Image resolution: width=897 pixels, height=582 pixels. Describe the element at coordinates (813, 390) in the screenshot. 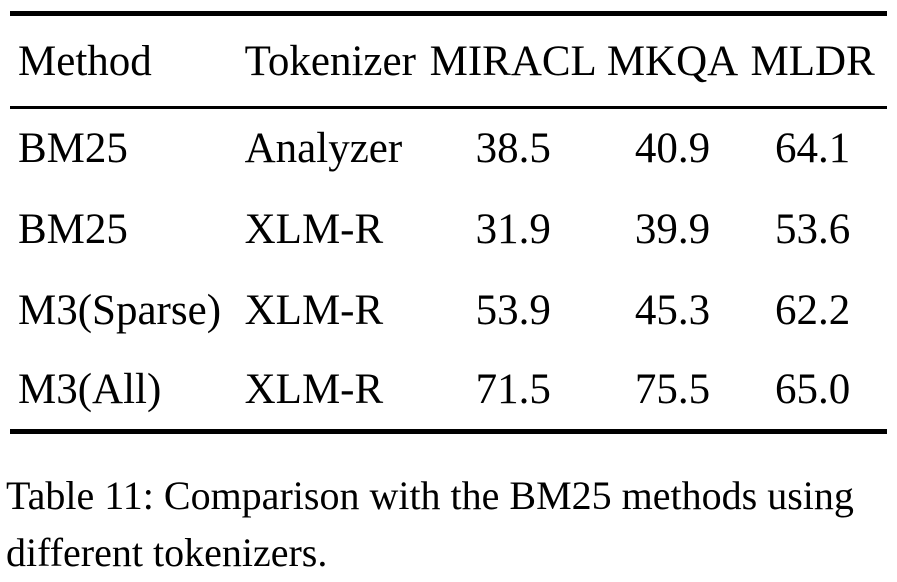

I see `cell-mldr: 65.0` at that location.